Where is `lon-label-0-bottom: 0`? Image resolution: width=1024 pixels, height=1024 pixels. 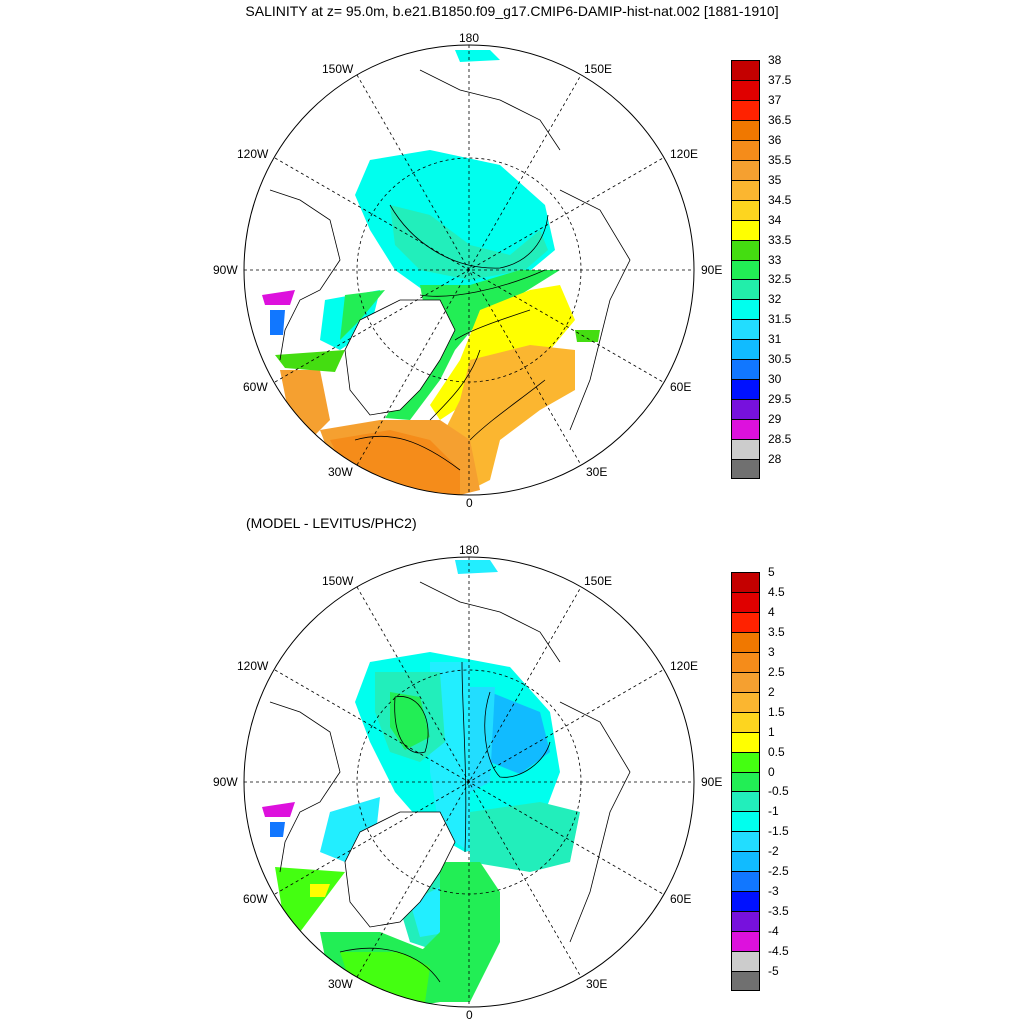
lon-label-0-bottom: 0 is located at coordinates (469, 1015).